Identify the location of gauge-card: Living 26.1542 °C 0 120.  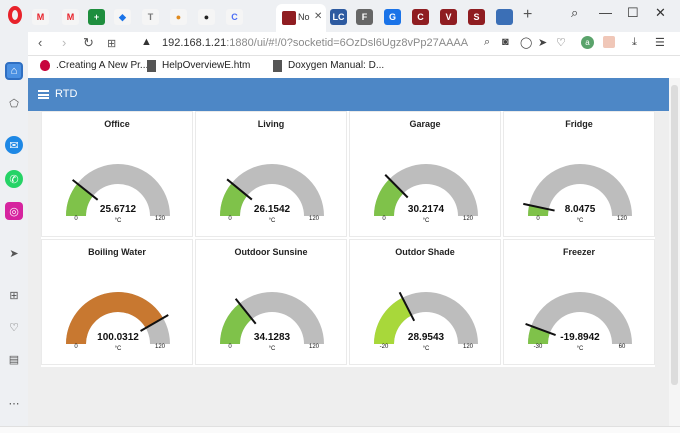
(271, 174).